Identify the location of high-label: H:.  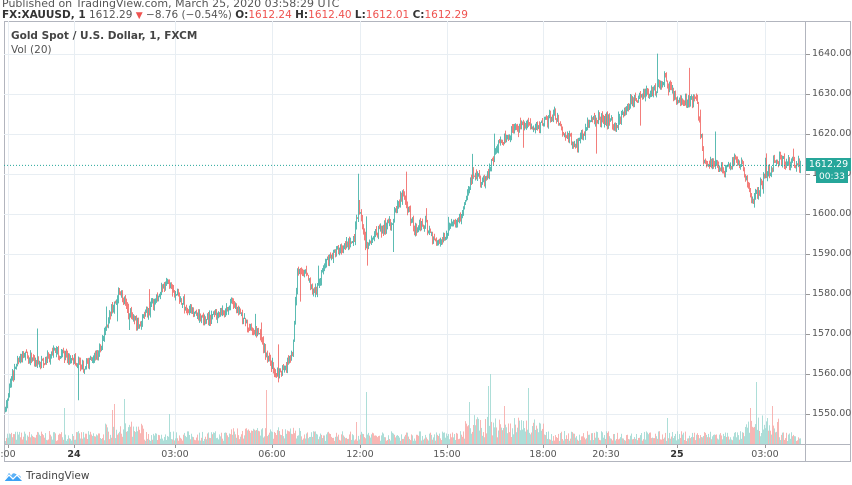
(302, 15).